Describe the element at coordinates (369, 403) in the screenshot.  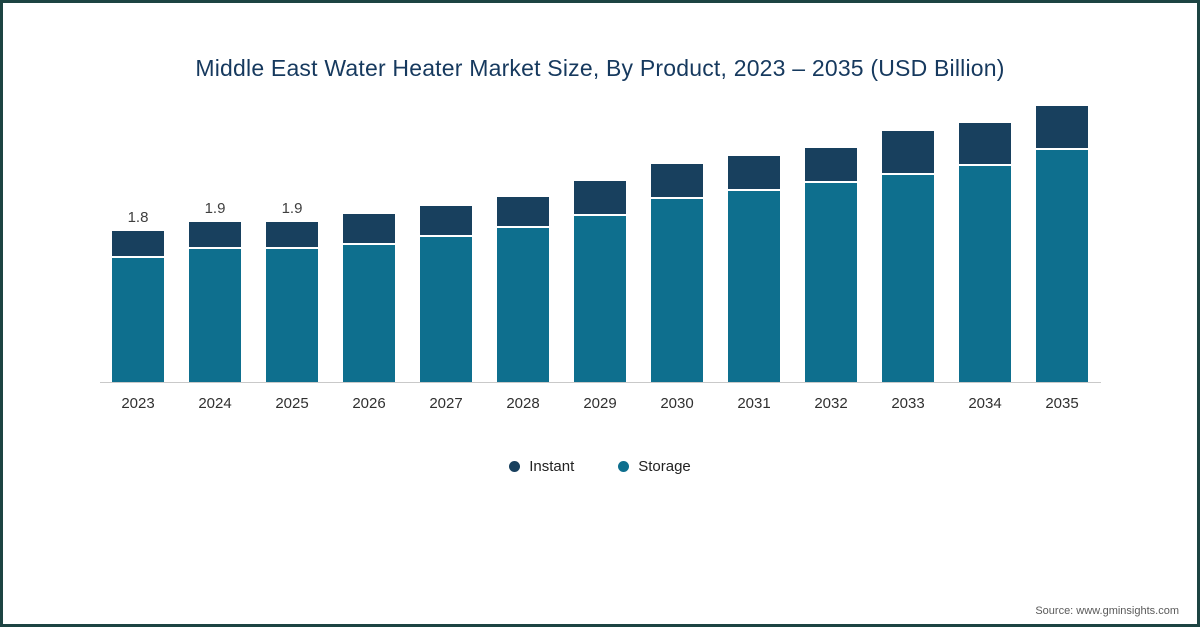
I see `x-axis-tick-label: 2026` at that location.